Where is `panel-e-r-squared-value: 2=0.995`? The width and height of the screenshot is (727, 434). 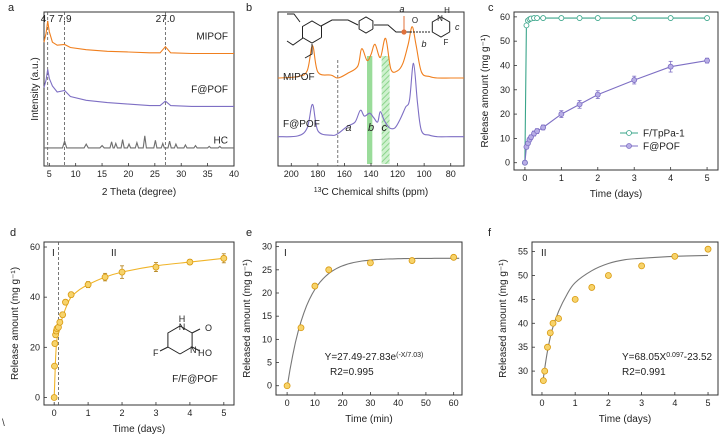
panel-e-r-squared-value: 2=0.995 is located at coordinates (355, 372).